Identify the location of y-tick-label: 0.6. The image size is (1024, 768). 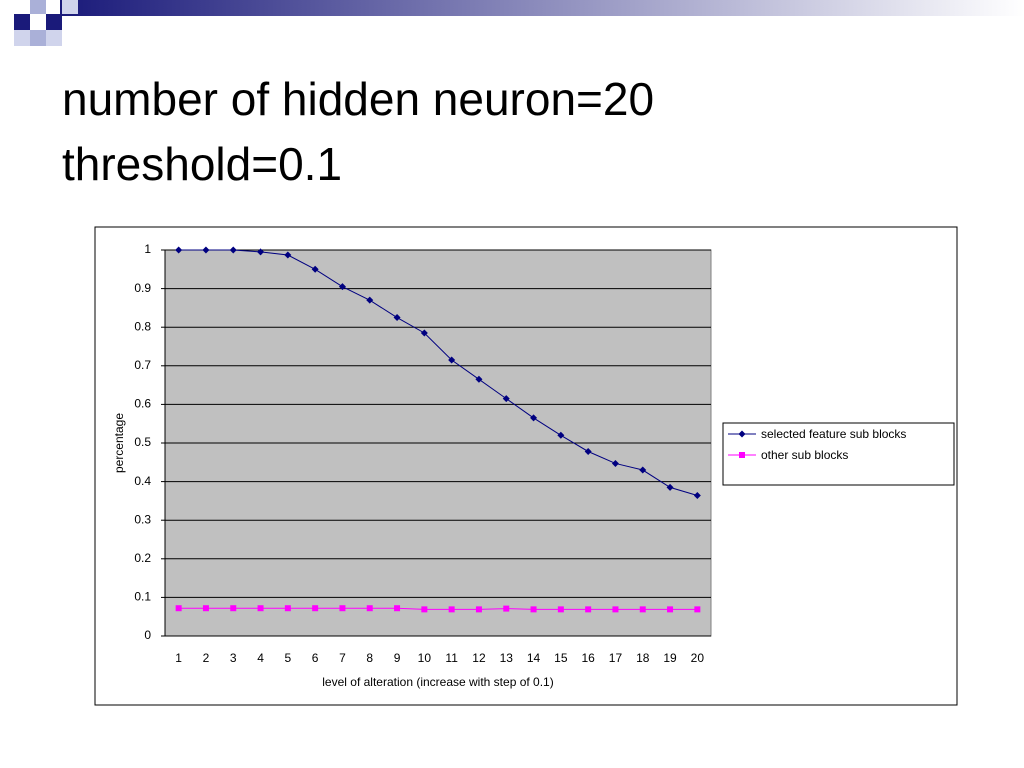
(142, 404).